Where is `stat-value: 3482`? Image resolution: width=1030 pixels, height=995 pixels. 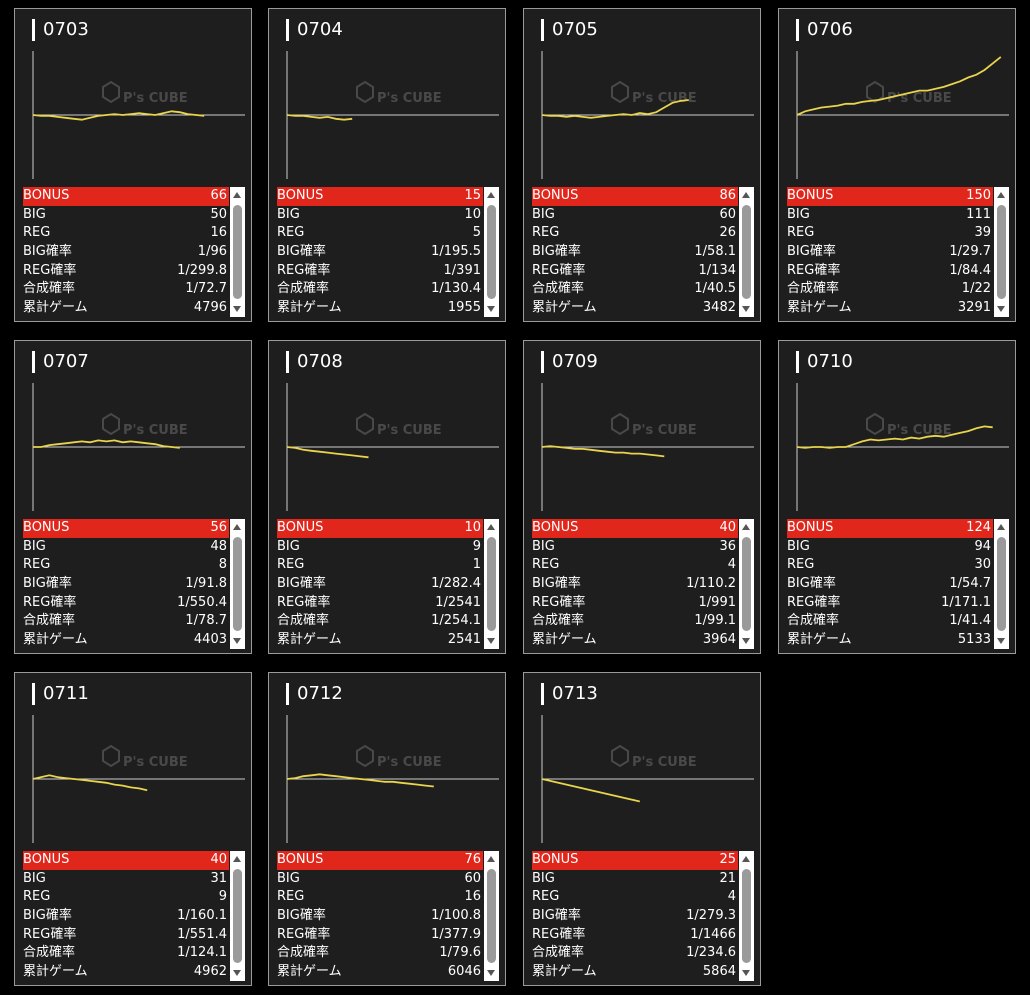
stat-value: 3482 is located at coordinates (719, 308).